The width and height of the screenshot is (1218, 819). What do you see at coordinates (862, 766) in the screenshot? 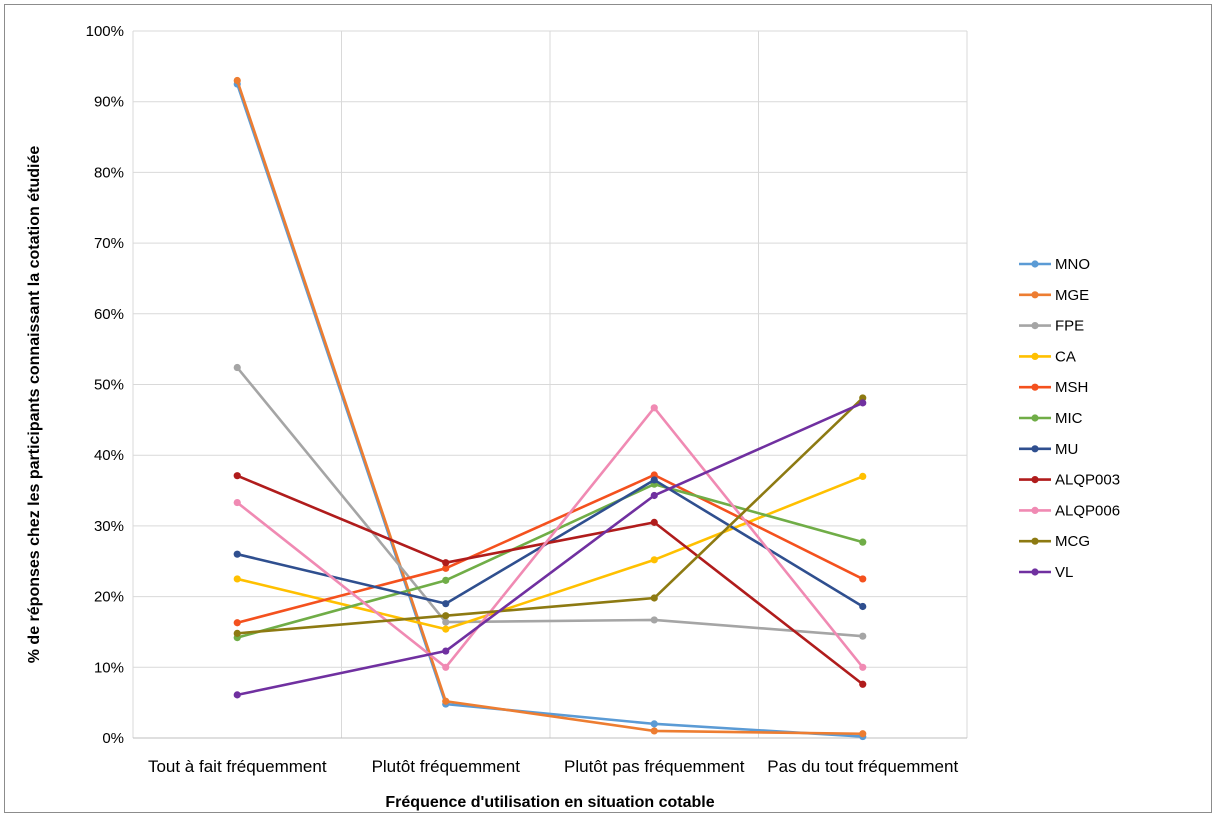
I see `x-category-label: Pas du tout fréquemment` at bounding box center [862, 766].